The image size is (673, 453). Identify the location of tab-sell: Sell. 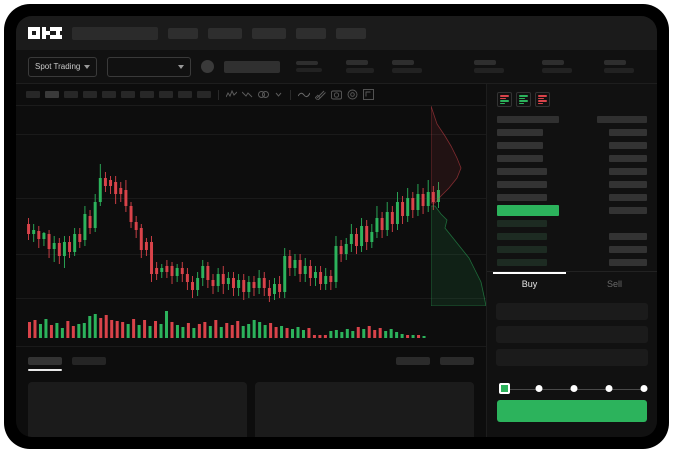
(614, 284).